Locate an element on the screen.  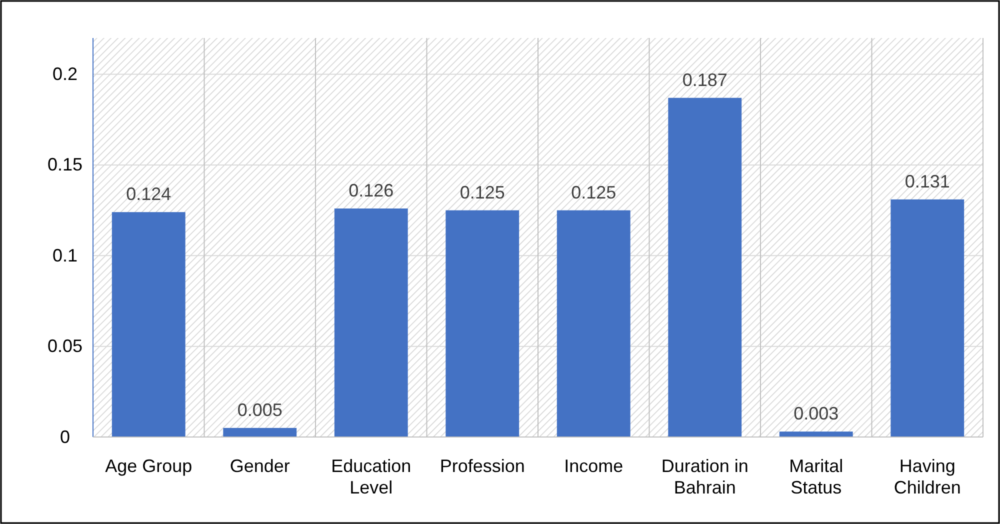
x-tick-label: Having Children is located at coordinates (927, 477).